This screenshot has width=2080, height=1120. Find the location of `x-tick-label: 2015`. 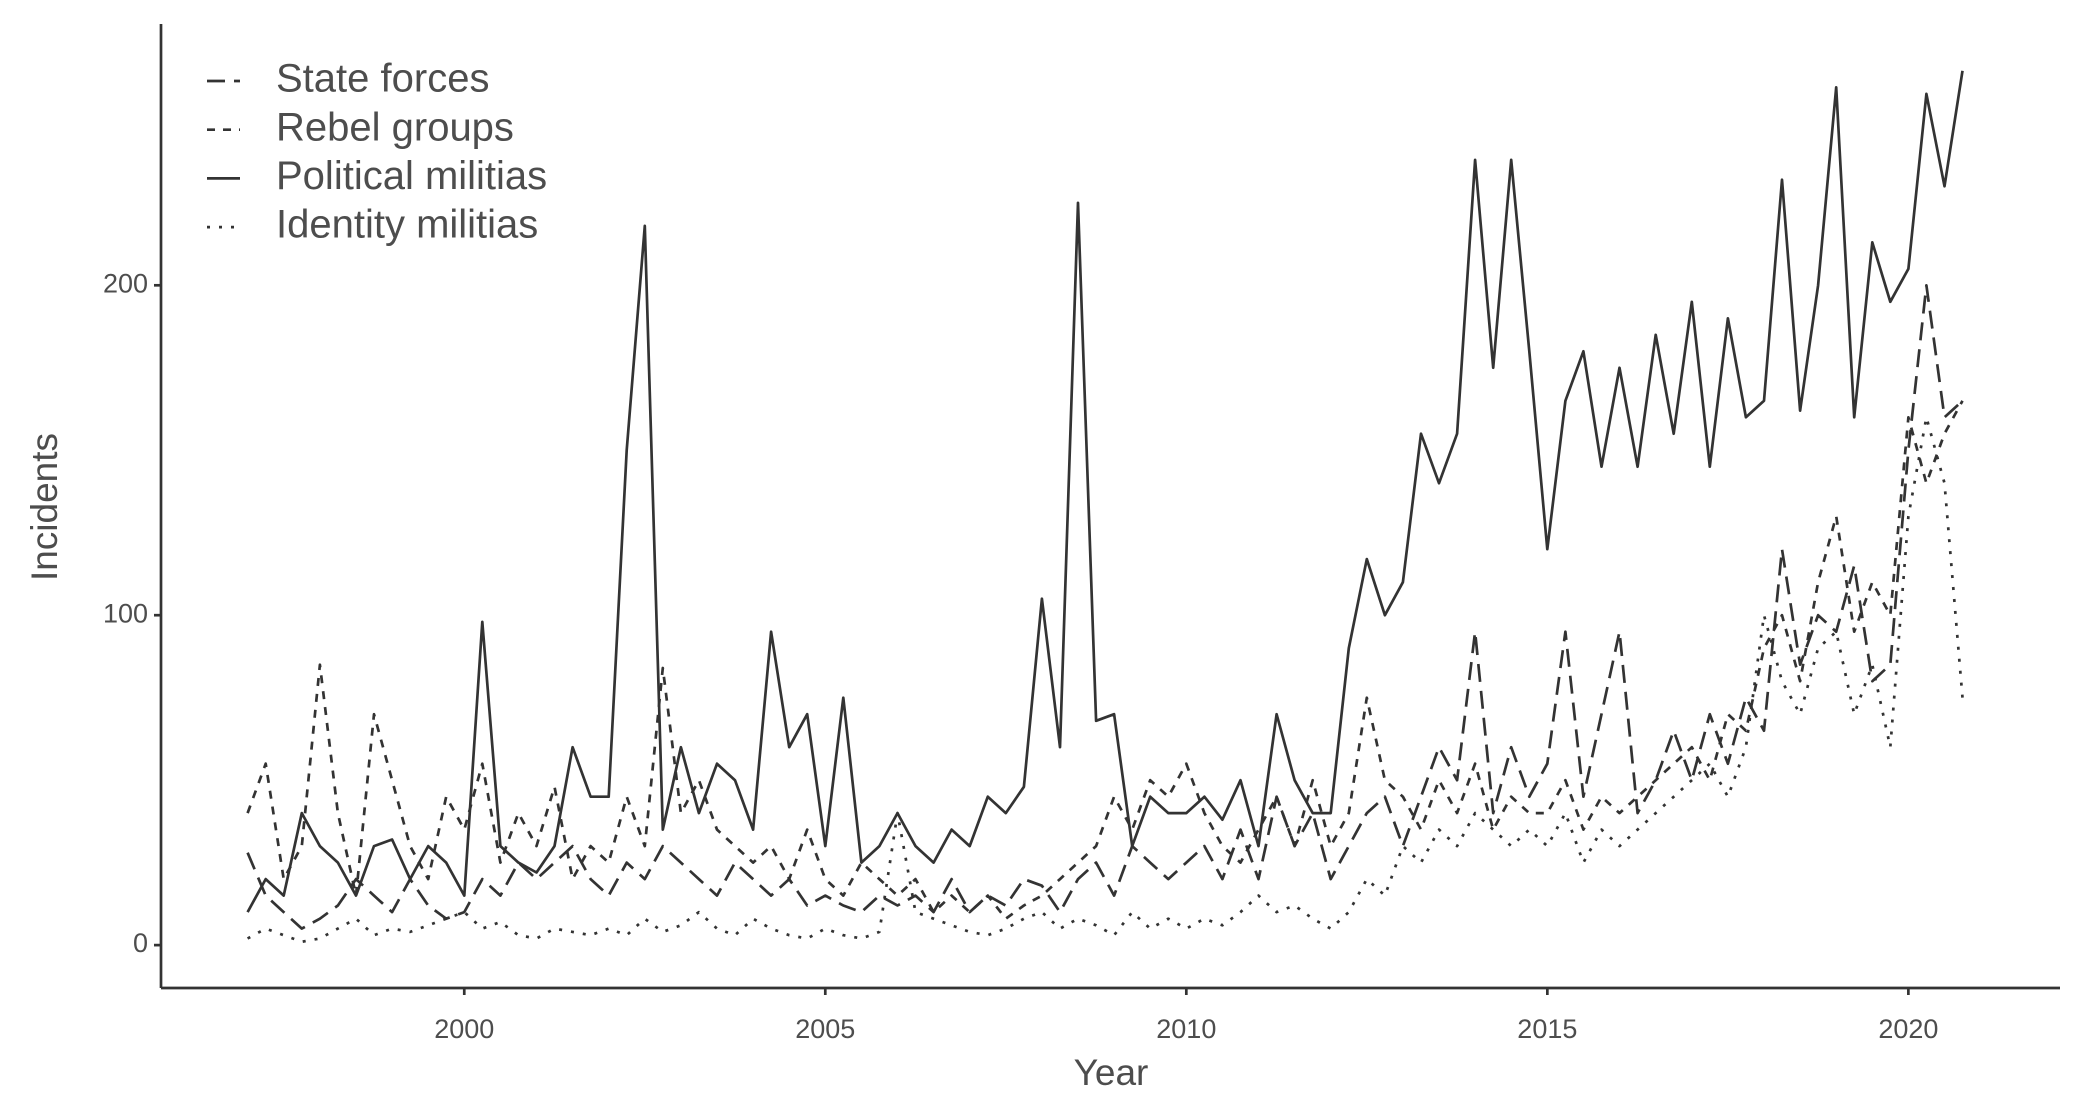

x-tick-label: 2015 is located at coordinates (1547, 1029).